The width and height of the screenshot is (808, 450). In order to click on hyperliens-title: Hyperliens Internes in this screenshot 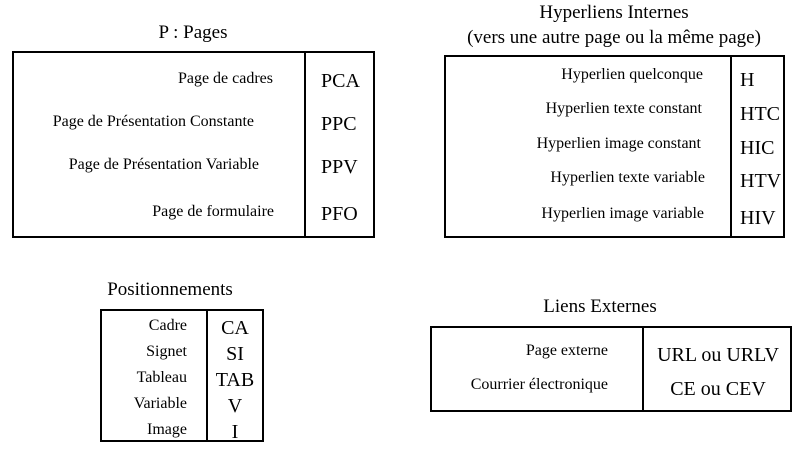, I will do `click(614, 12)`.